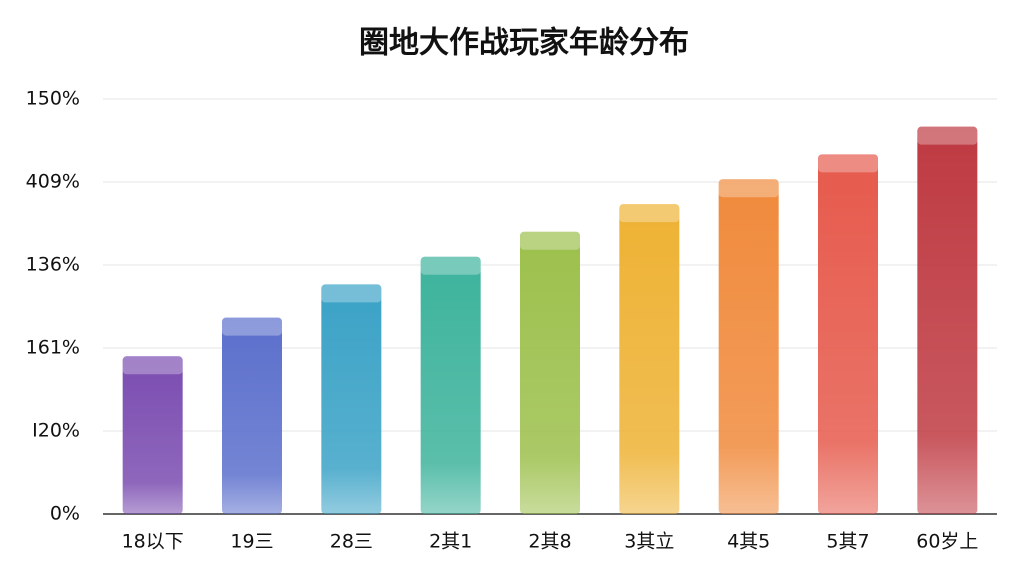 The width and height of the screenshot is (1024, 576). What do you see at coordinates (153, 542) in the screenshot?
I see `x-tick-label: 18以下` at bounding box center [153, 542].